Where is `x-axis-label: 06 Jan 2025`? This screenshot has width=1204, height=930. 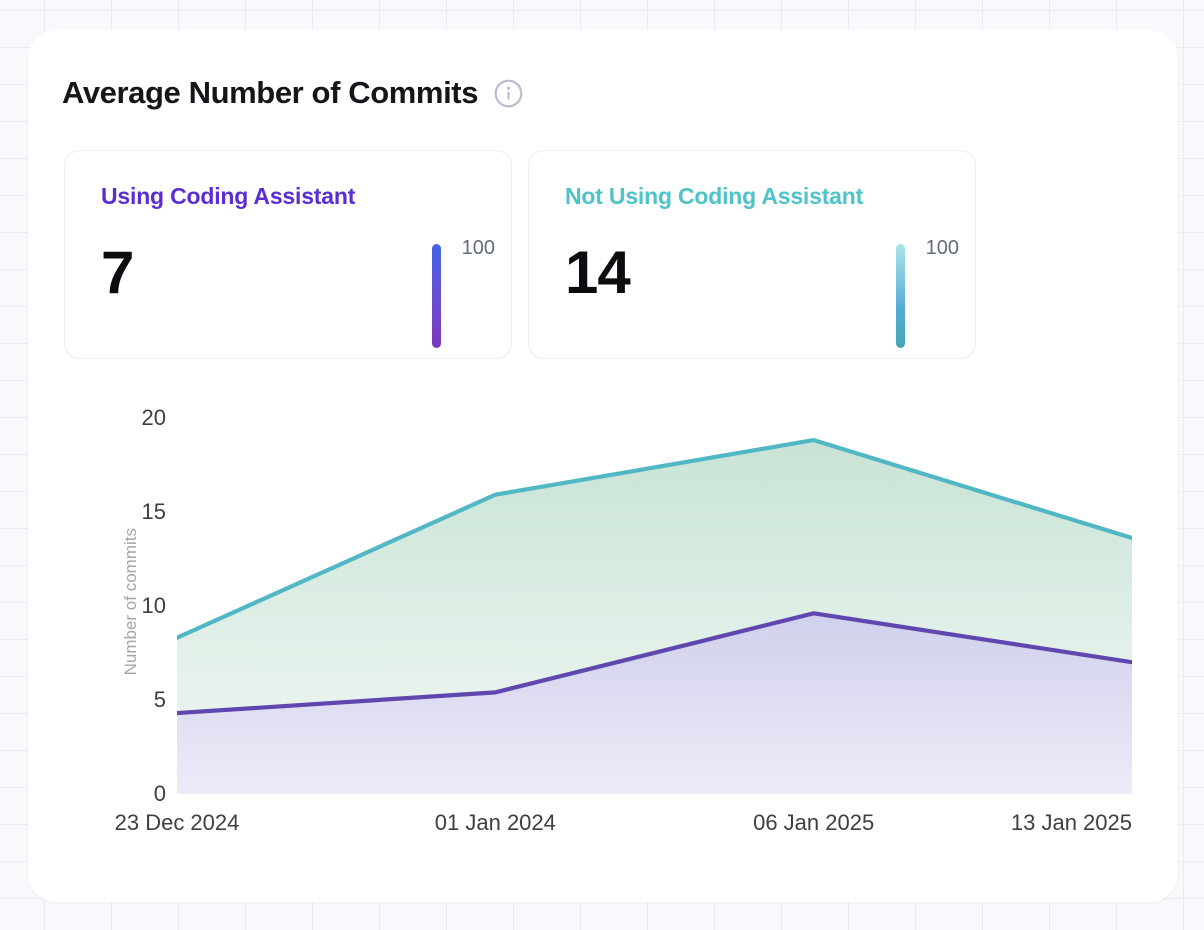 x-axis-label: 06 Jan 2025 is located at coordinates (814, 822).